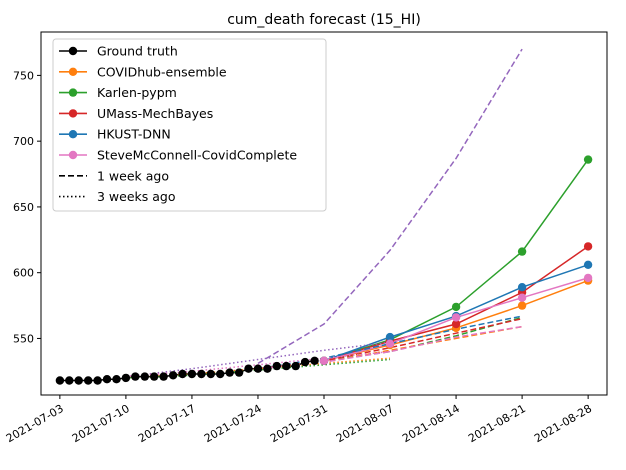  What do you see at coordinates (137, 92) in the screenshot?
I see `legend-label-karlen-pypm: Karlen-pypm` at bounding box center [137, 92].